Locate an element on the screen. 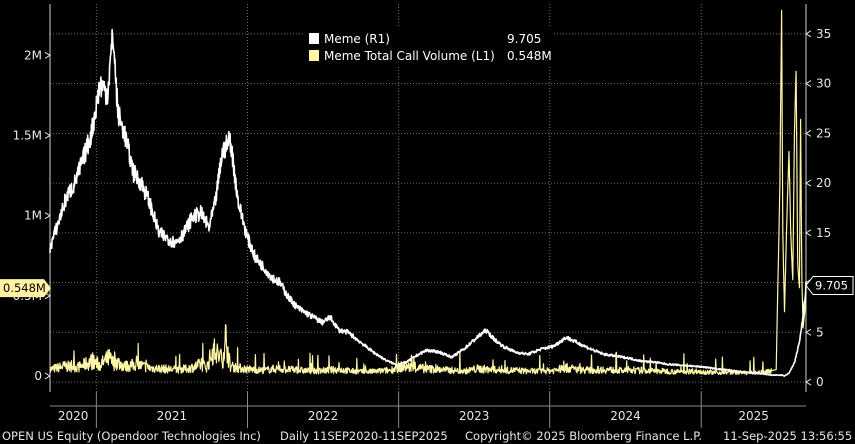  footer-copyright: Copyright© 2025 Bloomberg Finance L.P. is located at coordinates (583, 436).